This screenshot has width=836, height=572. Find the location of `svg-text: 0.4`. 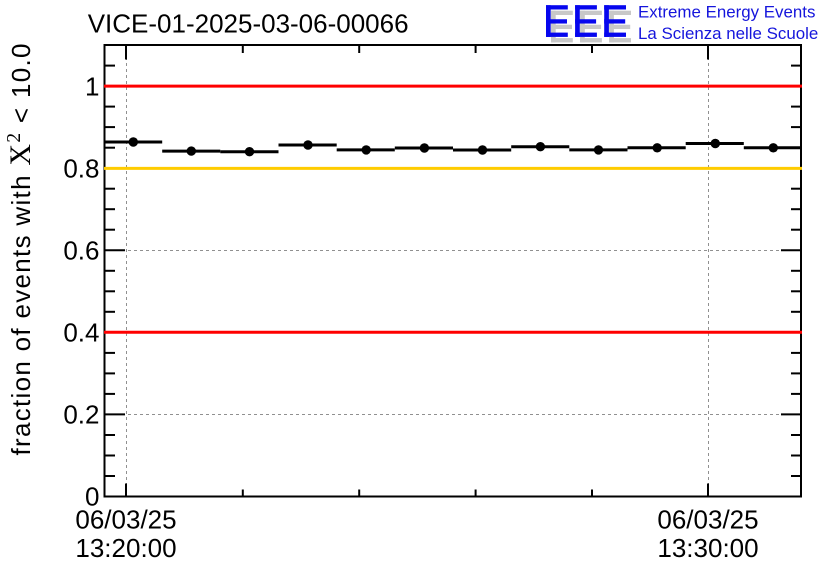

svg-text: 0.4 is located at coordinates (81, 333).